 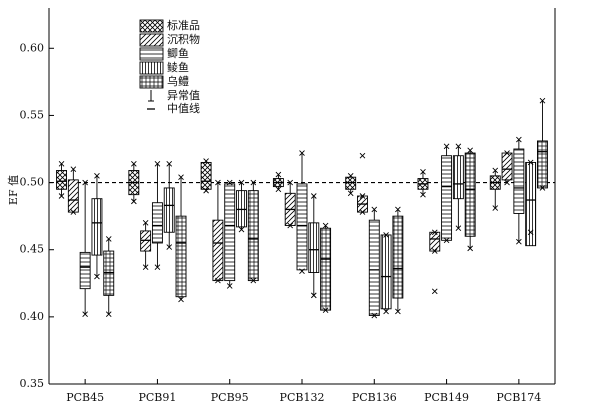 What do you see at coordinates (230, 397) in the screenshot?
I see `x-tick-label: PCB95` at bounding box center [230, 397].